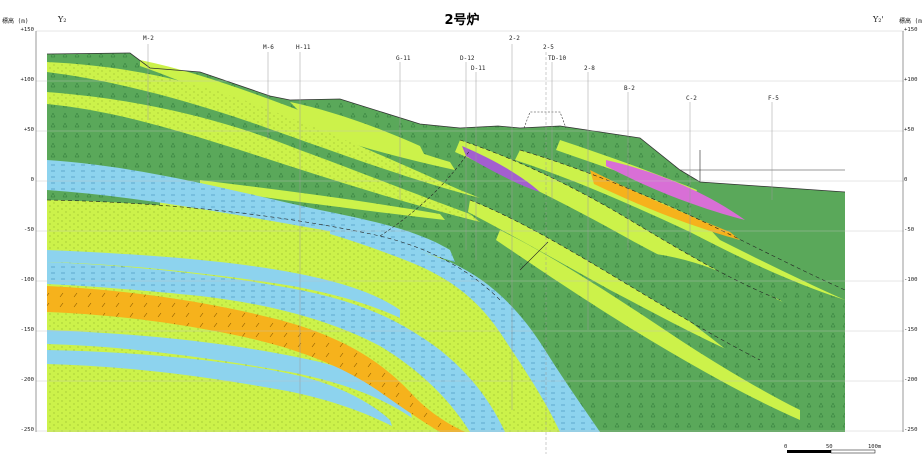 This screenshot has width=924, height=454. What do you see at coordinates (501, 169) in the screenshot?
I see `purple-lens` at bounding box center [501, 169].